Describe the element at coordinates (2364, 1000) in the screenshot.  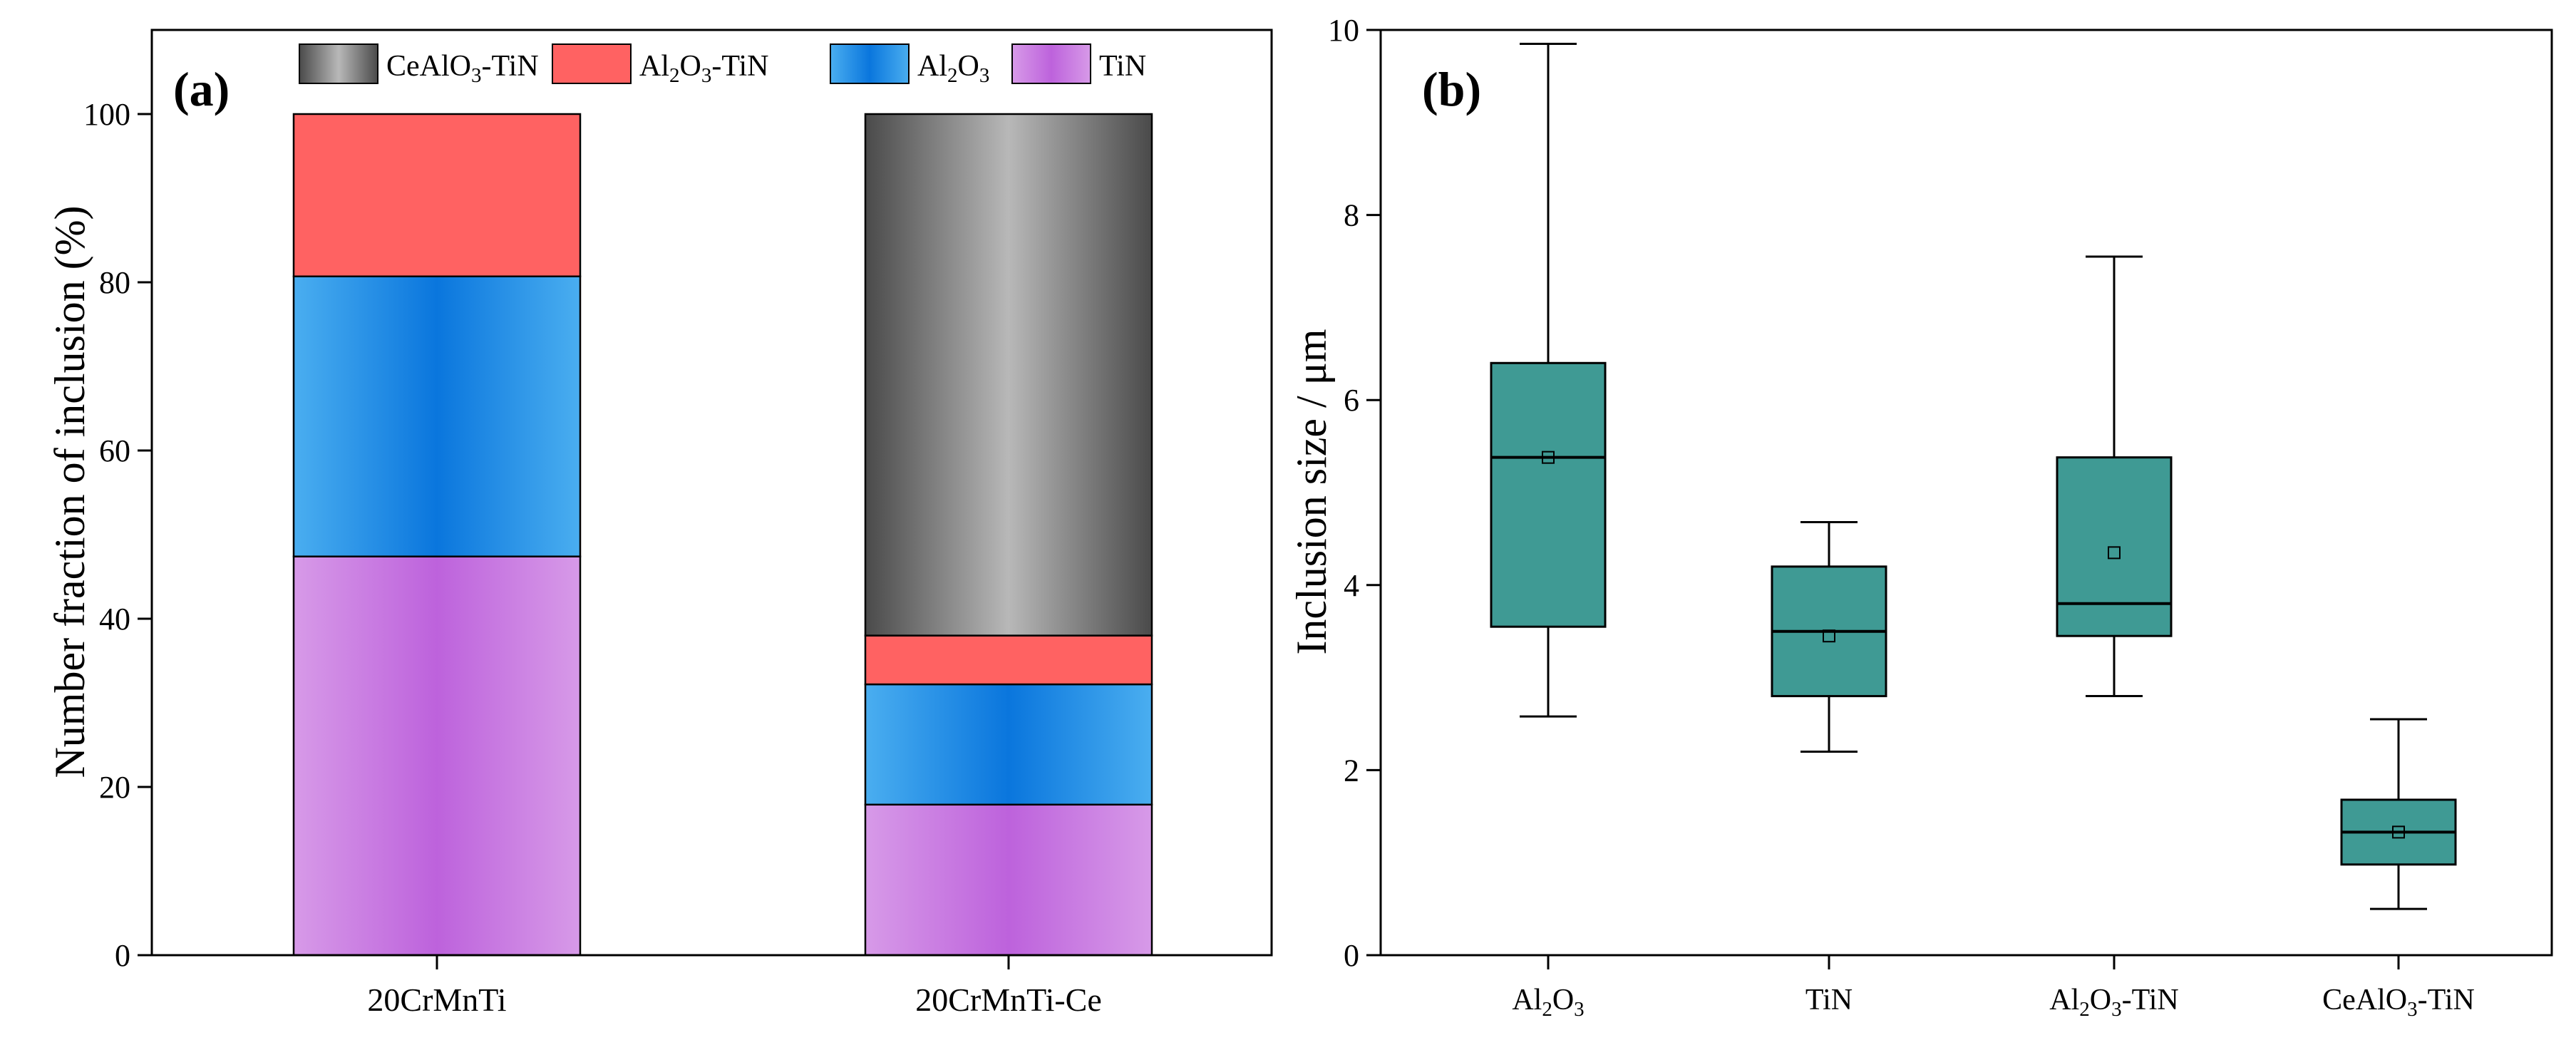
I see `panel-b-x-tick-label-cealo3-tin-part: CeAlO` at that location.